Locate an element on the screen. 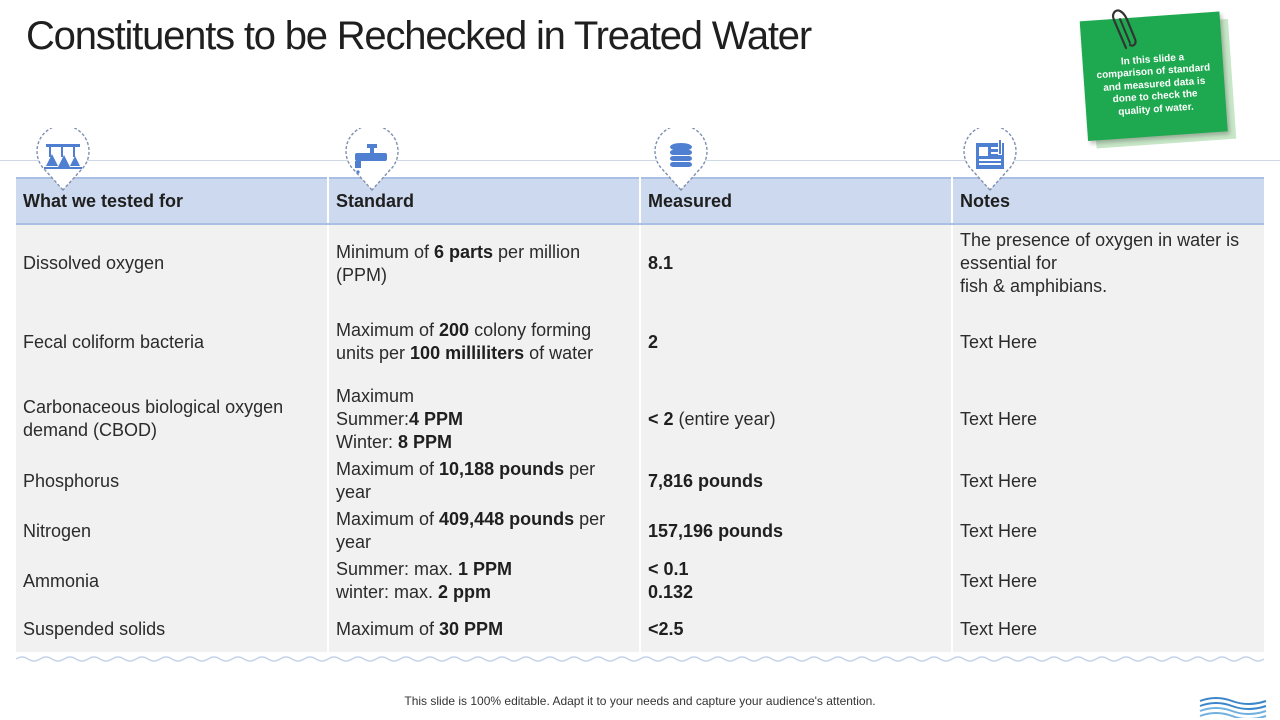  cell-tested-for: Suspended solids is located at coordinates (172, 629).